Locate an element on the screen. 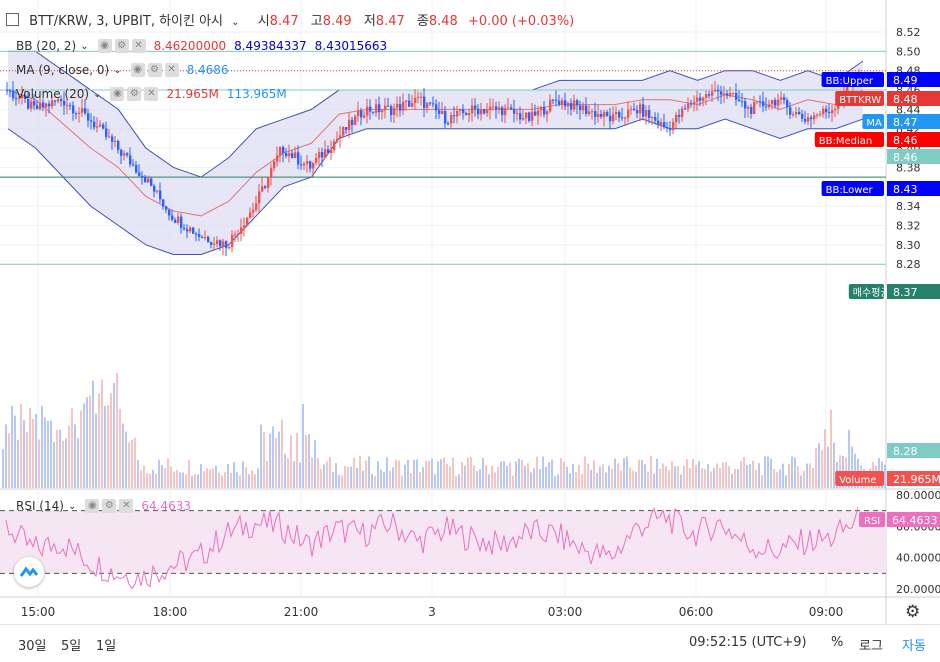  settings-gear: ⚙ is located at coordinates (913, 612).